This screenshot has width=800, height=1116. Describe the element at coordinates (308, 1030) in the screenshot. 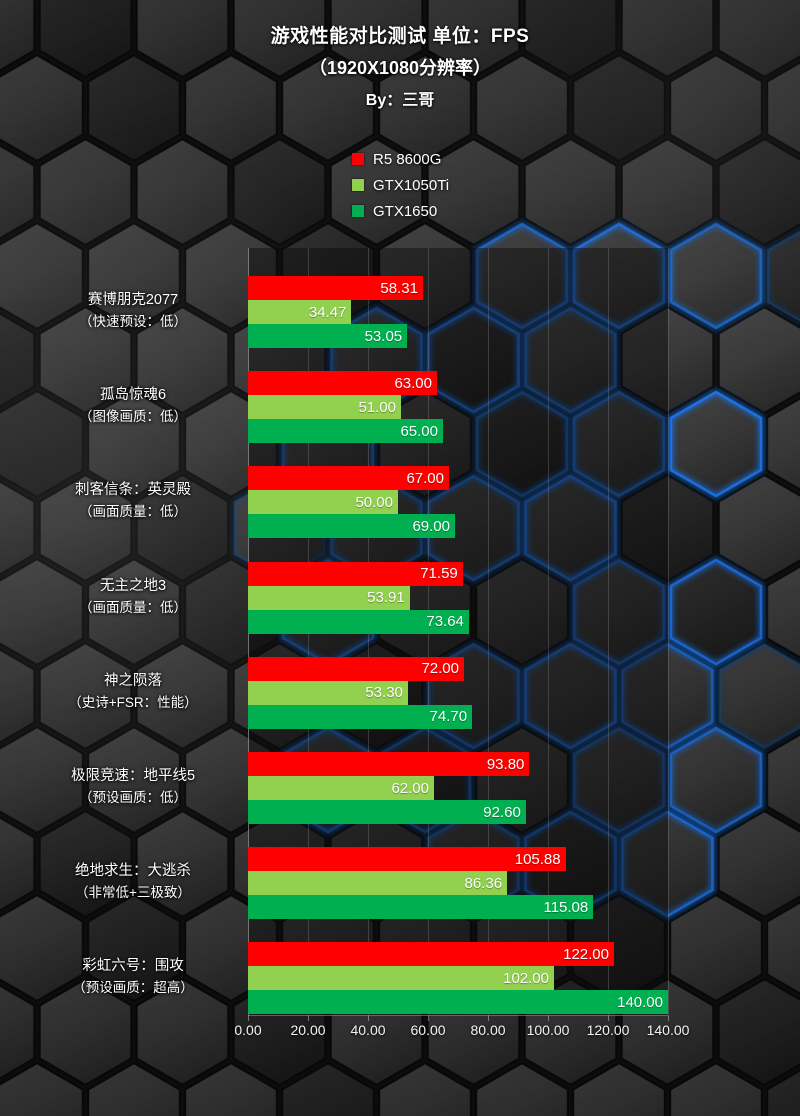

I see `x-tick-label: 20.00` at that location.